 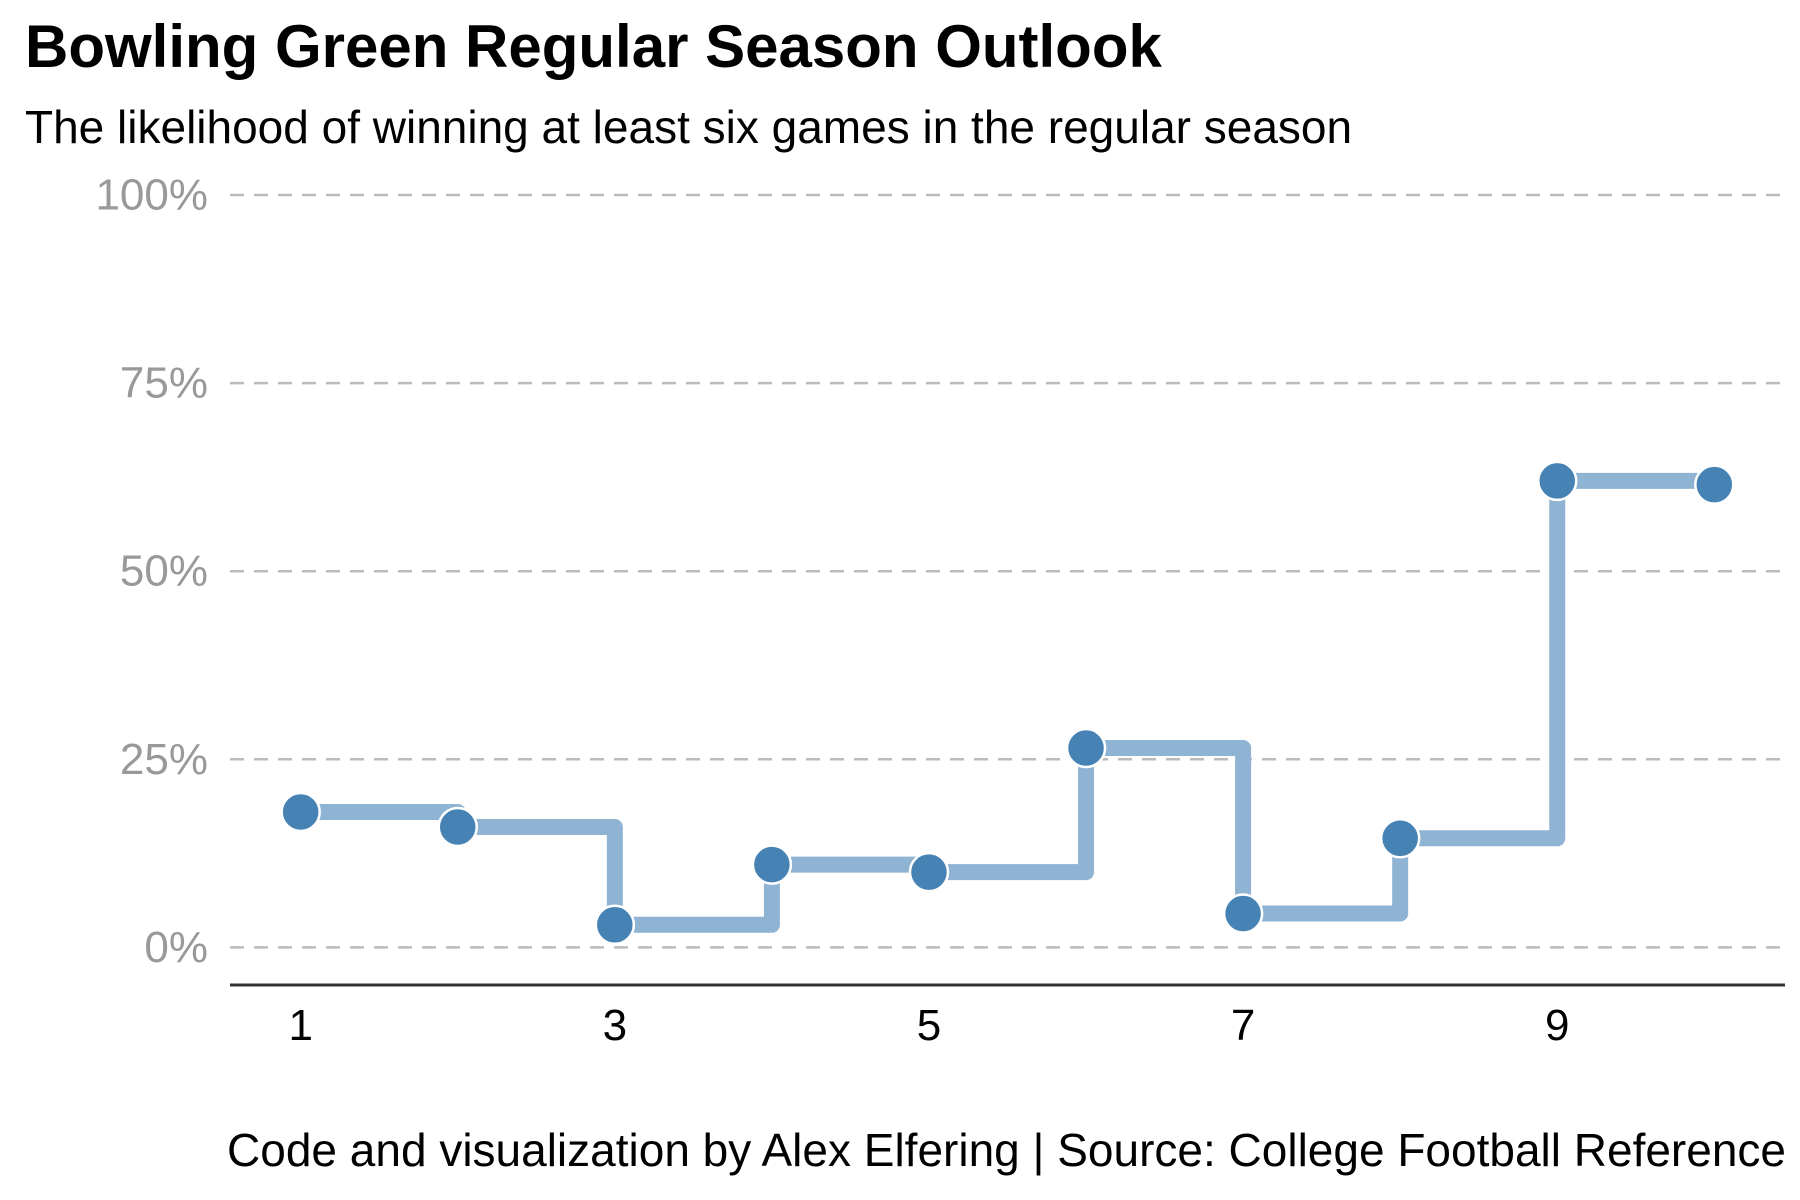 I want to click on x-tick-label: 9, so click(x=1557, y=1025).